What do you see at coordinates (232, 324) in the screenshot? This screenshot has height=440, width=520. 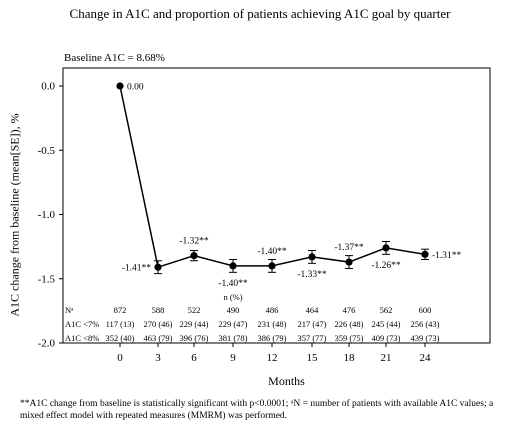 I see `table-cell: 229 (47)` at bounding box center [232, 324].